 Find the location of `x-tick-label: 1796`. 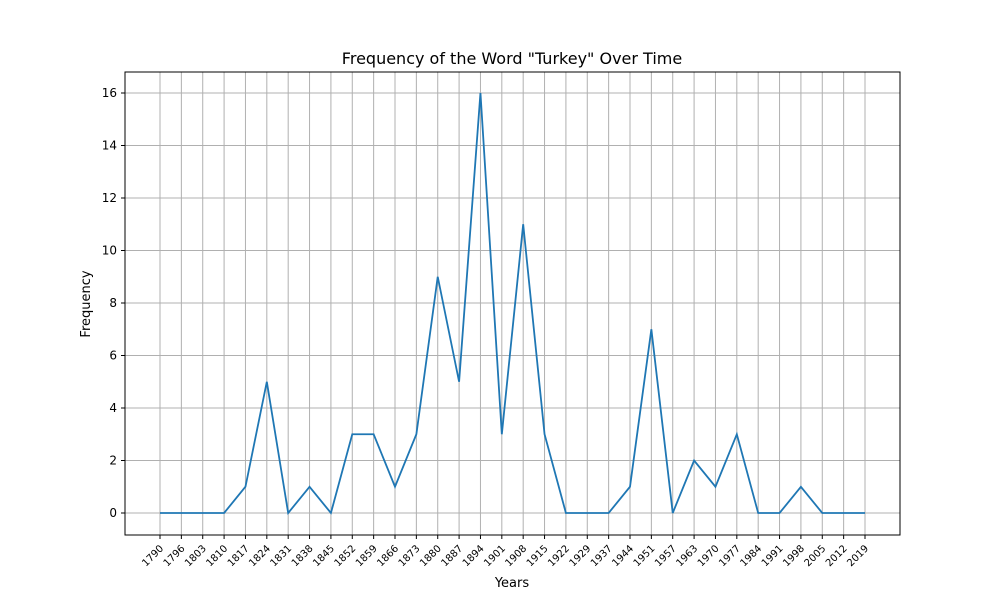

x-tick-label: 1796 is located at coordinates (175, 556).